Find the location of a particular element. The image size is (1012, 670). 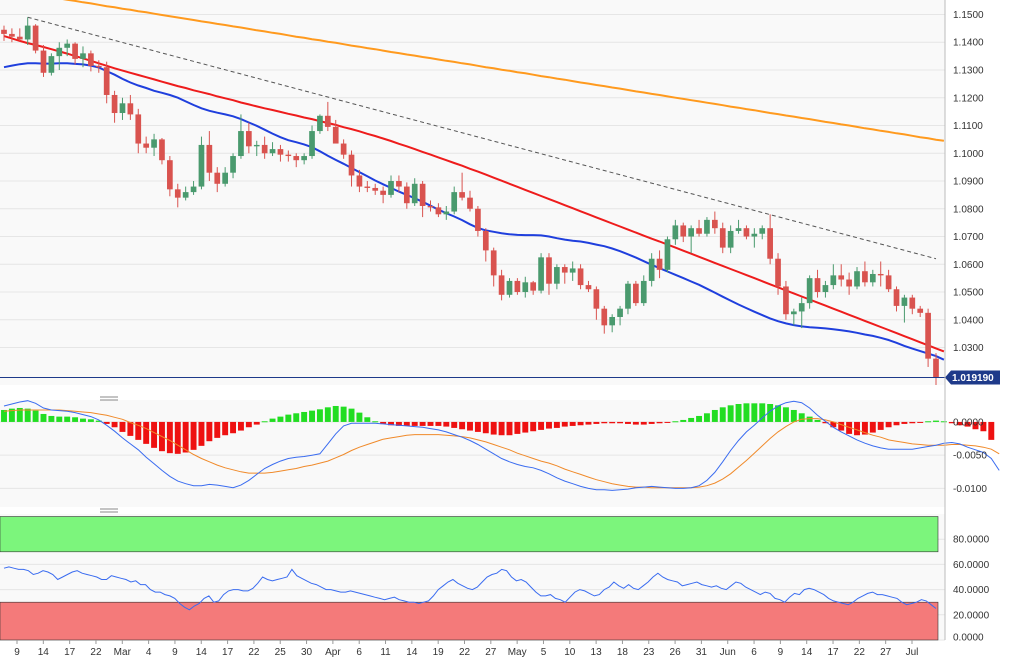

macd-signal-line is located at coordinates (501, 449).